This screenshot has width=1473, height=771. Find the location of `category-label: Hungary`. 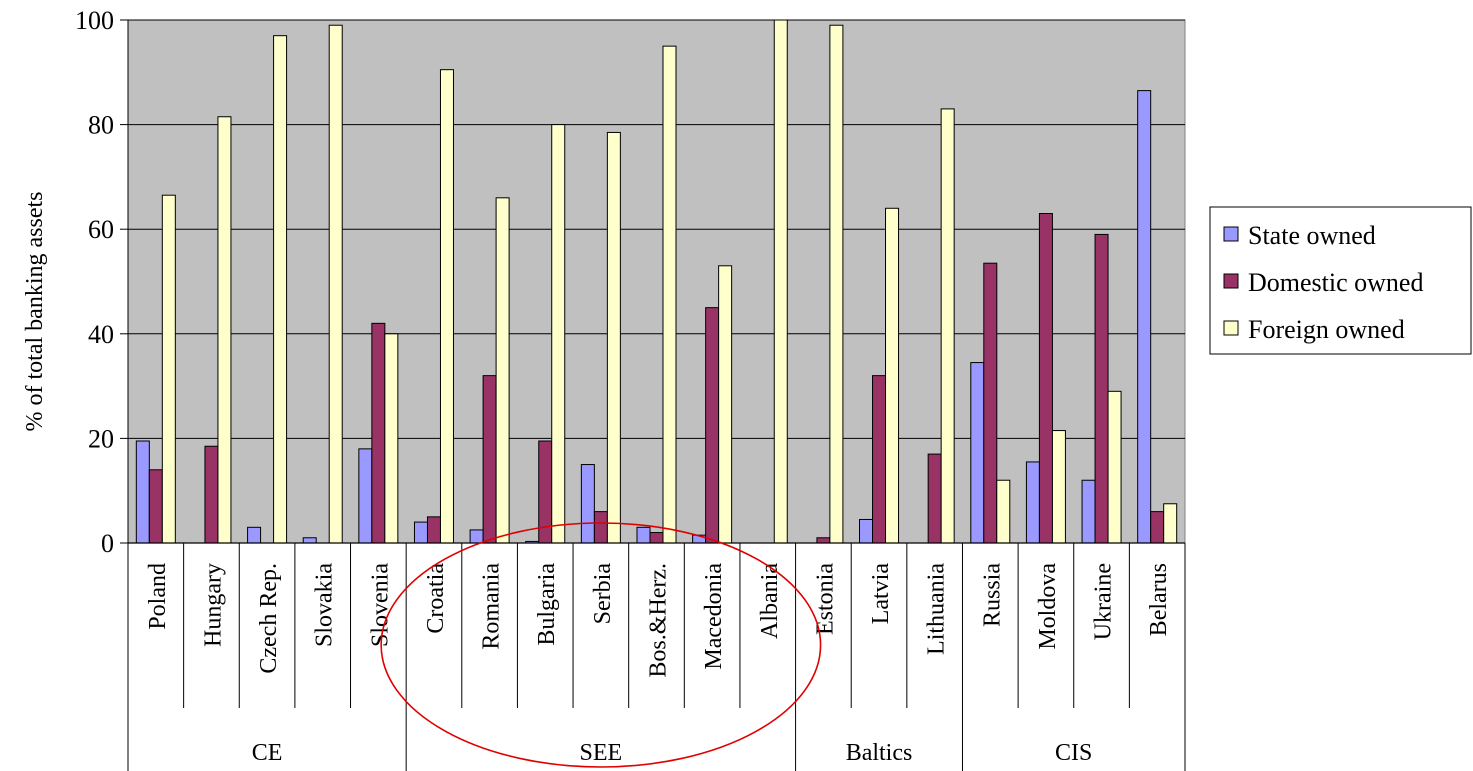

category-label: Hungary is located at coordinates (213, 605).